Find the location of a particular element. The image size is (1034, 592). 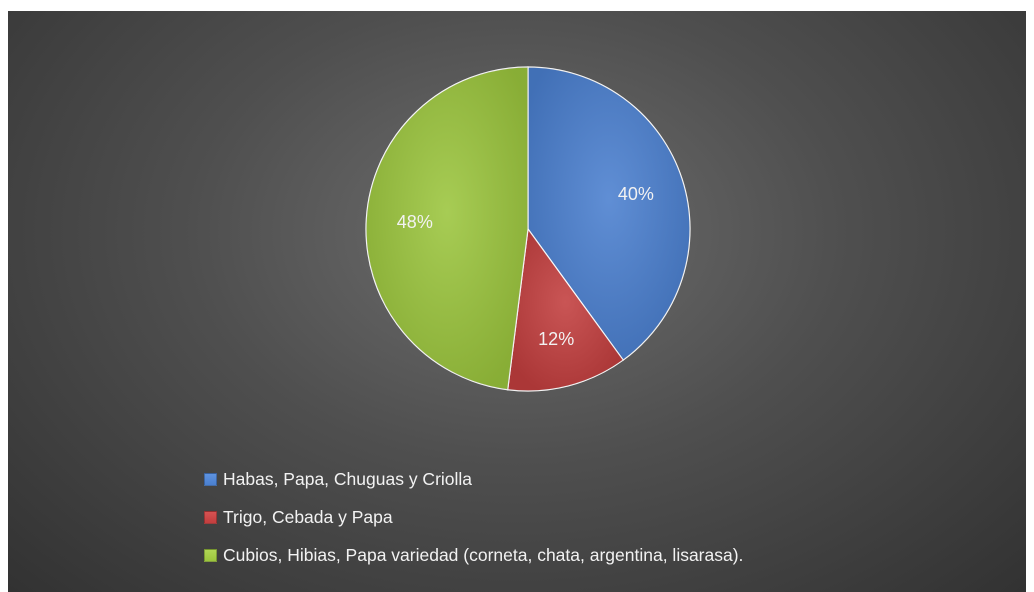

slice-data-label: 12% is located at coordinates (556, 339).